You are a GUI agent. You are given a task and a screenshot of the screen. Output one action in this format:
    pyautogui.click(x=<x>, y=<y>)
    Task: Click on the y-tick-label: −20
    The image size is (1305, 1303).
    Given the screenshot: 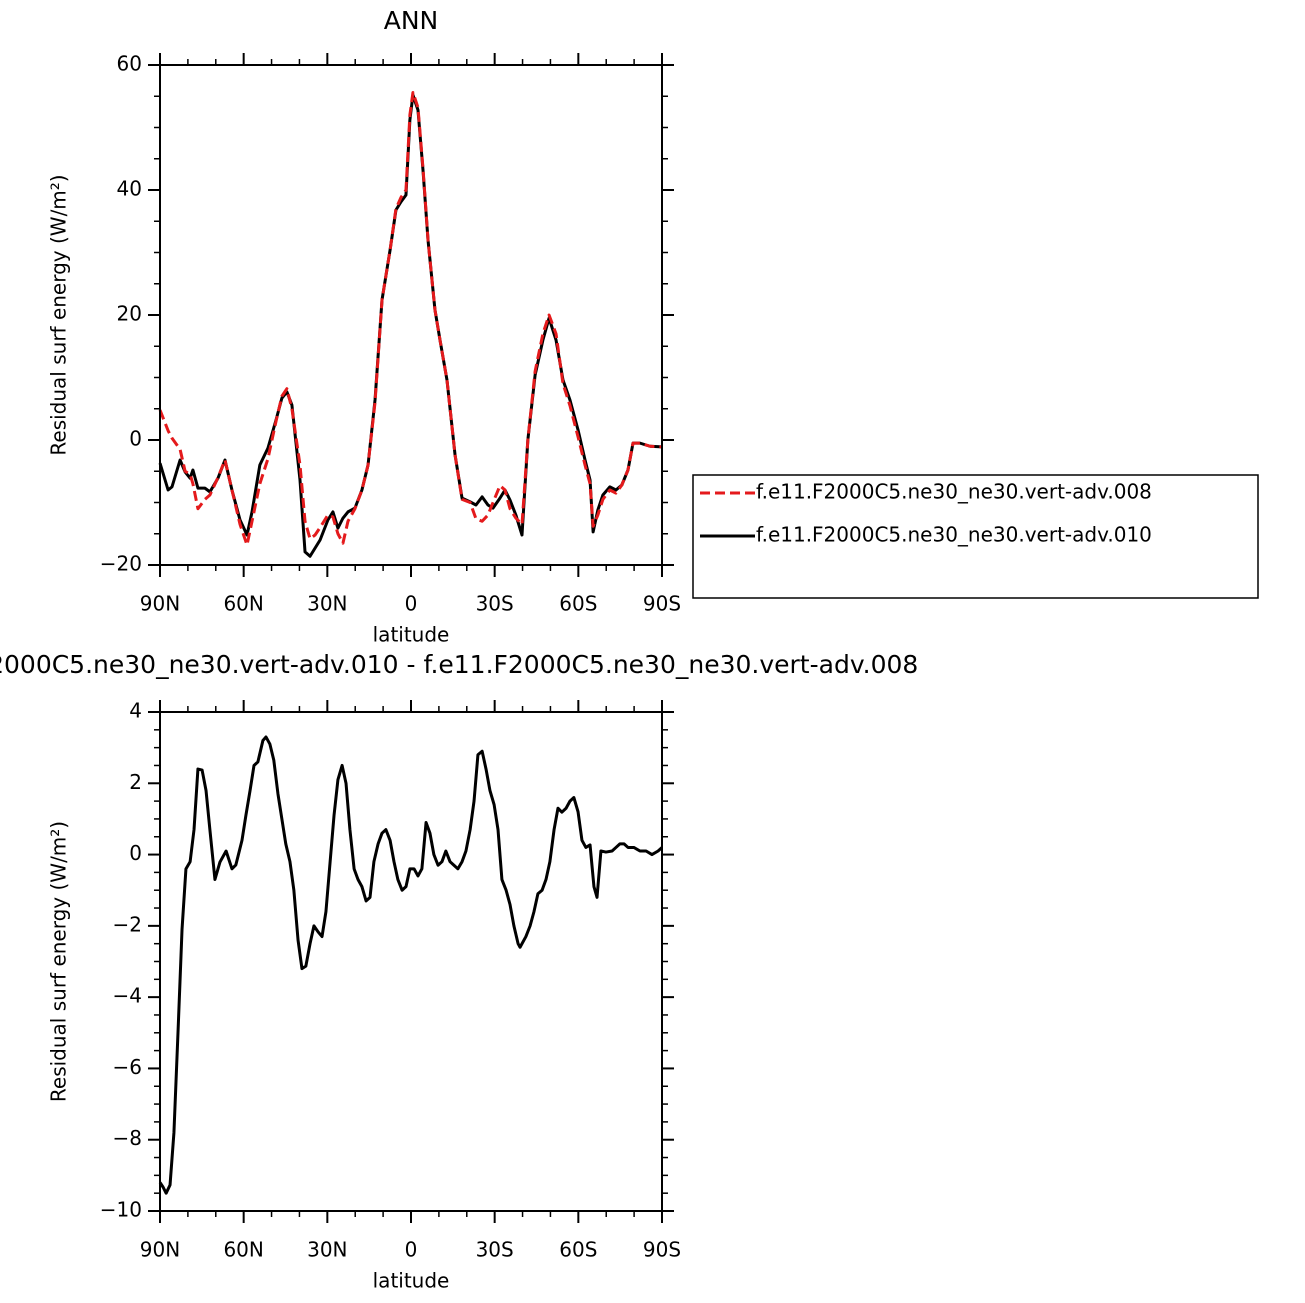 What is the action you would take?
    pyautogui.click(x=121, y=564)
    